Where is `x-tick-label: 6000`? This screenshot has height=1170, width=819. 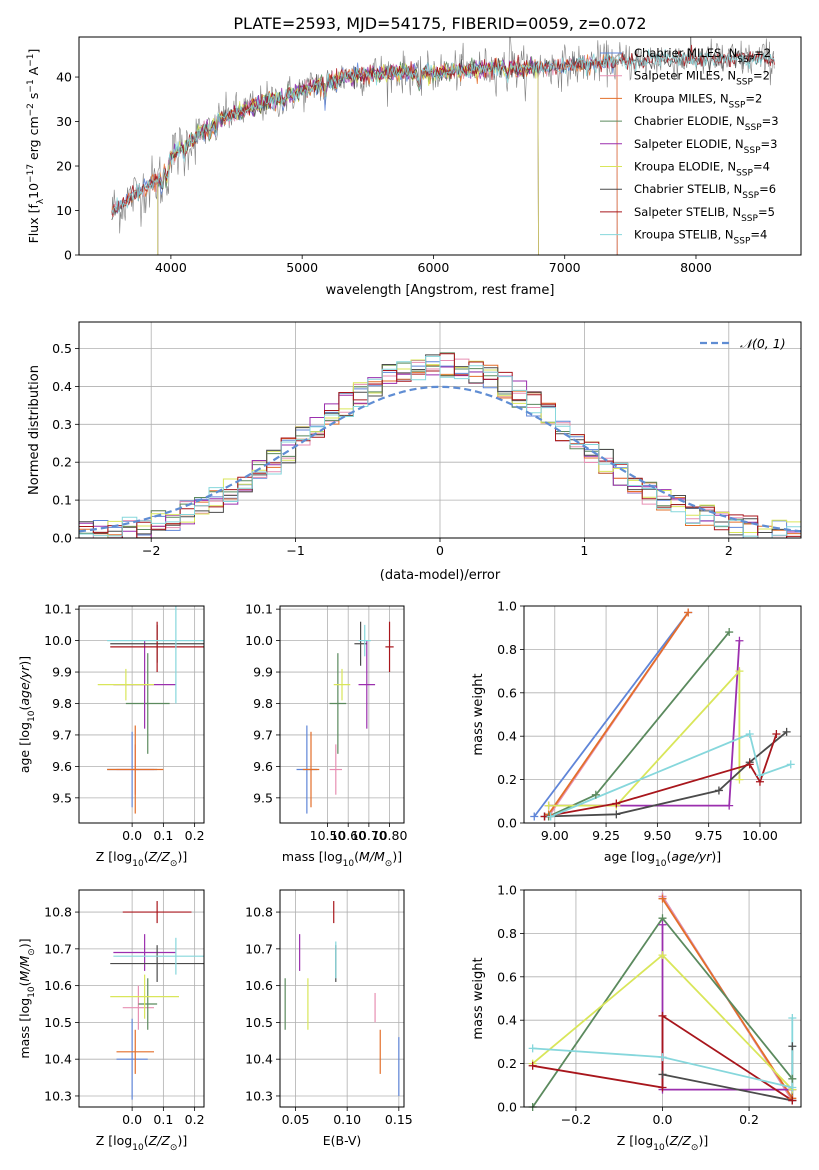
x-tick-label: 6000 is located at coordinates (434, 267).